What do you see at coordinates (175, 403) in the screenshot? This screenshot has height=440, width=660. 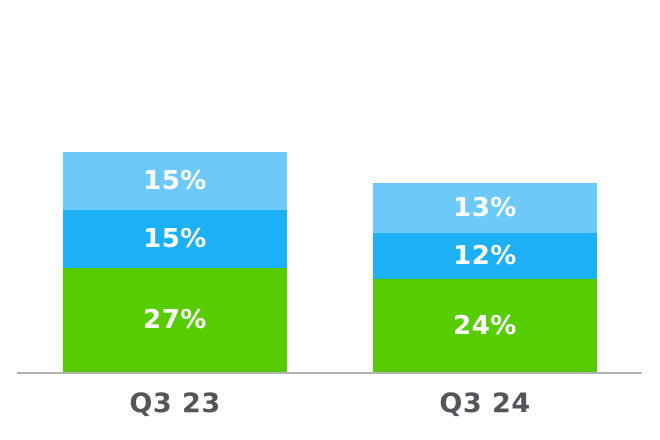 I see `x-axis-label-q3-23: Q3 23` at bounding box center [175, 403].